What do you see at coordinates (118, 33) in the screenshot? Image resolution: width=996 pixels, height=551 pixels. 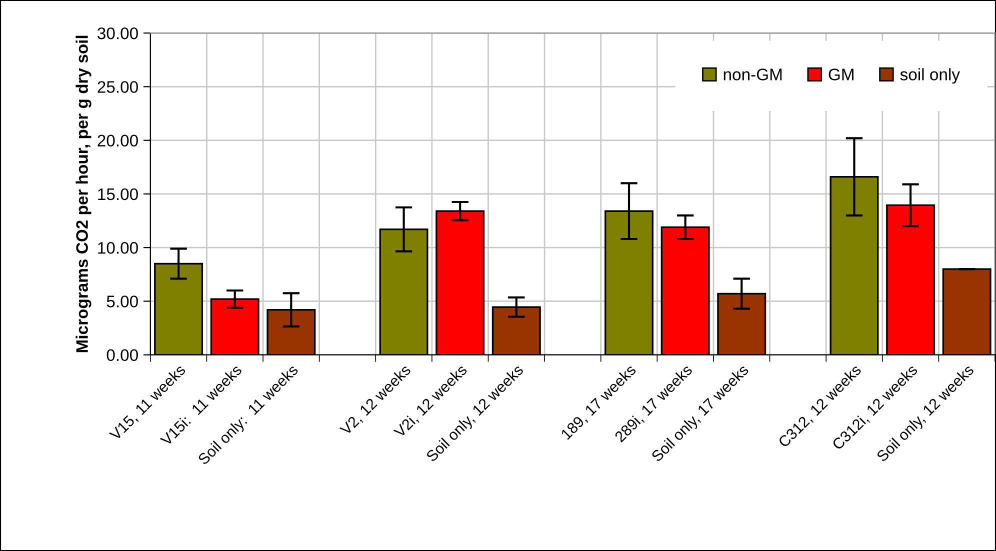 I see `y-tick-label: 30.00` at bounding box center [118, 33].